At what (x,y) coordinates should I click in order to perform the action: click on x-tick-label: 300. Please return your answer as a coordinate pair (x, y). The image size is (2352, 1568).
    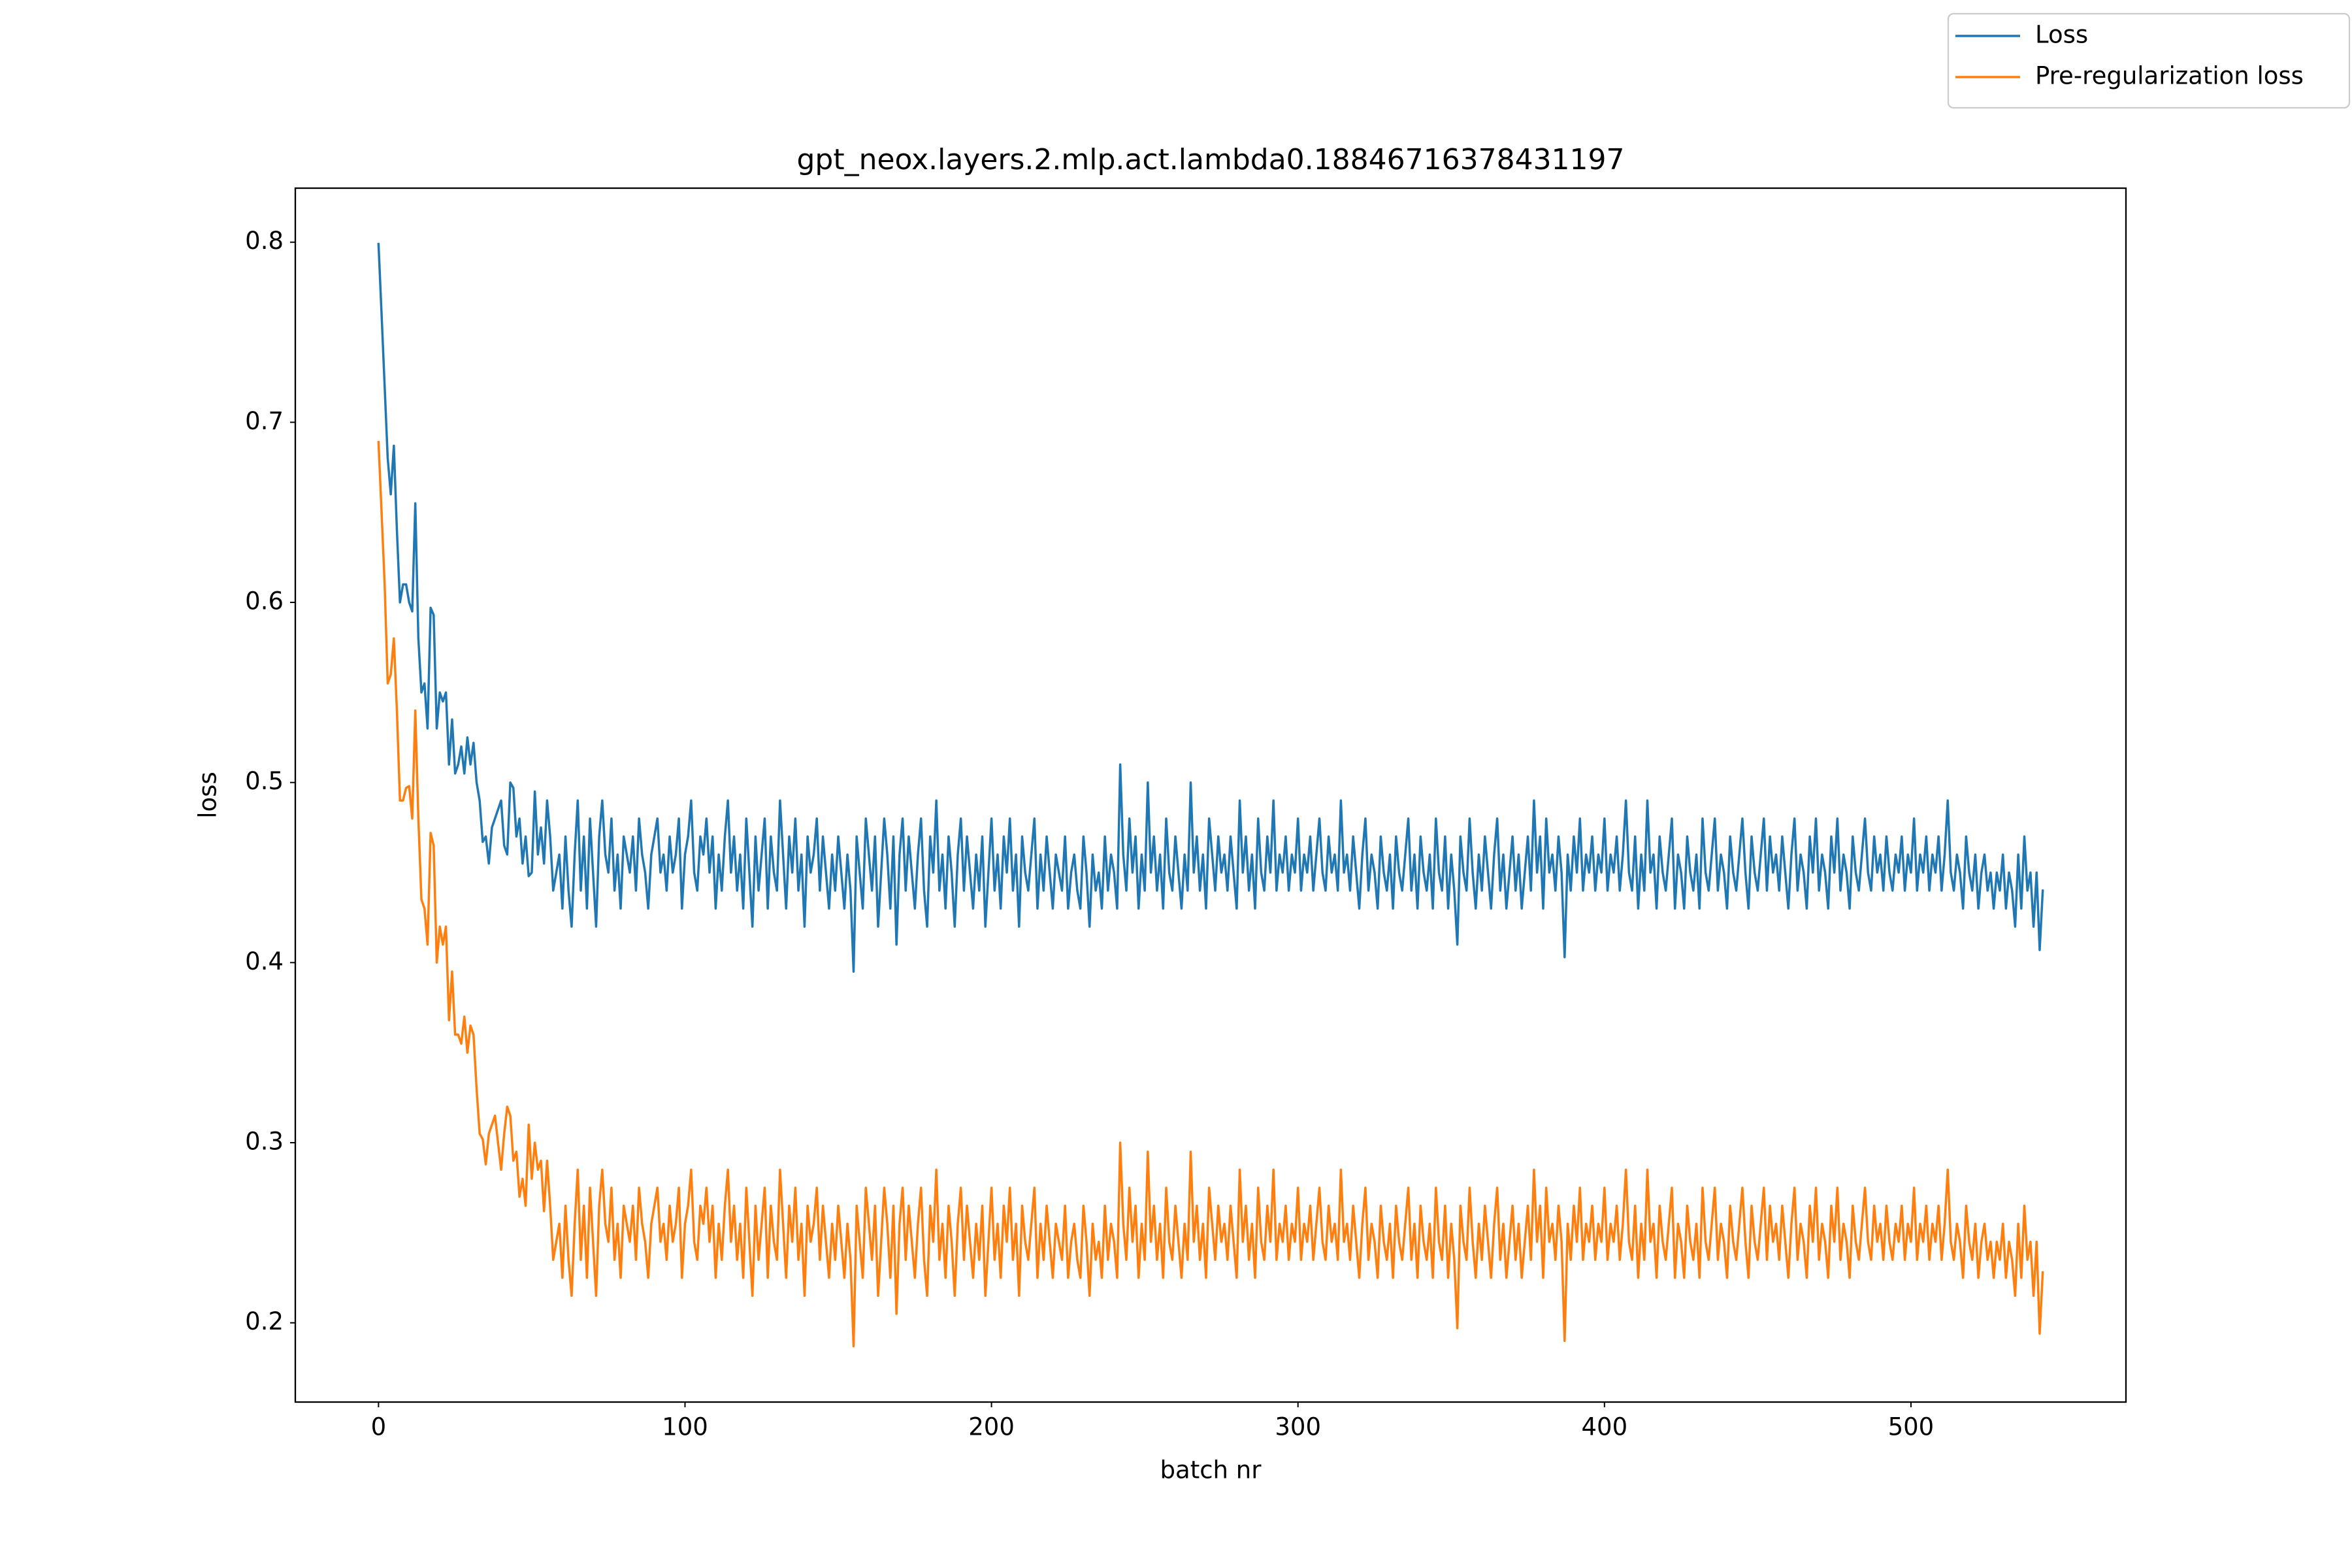
    Looking at the image, I should click on (1298, 1427).